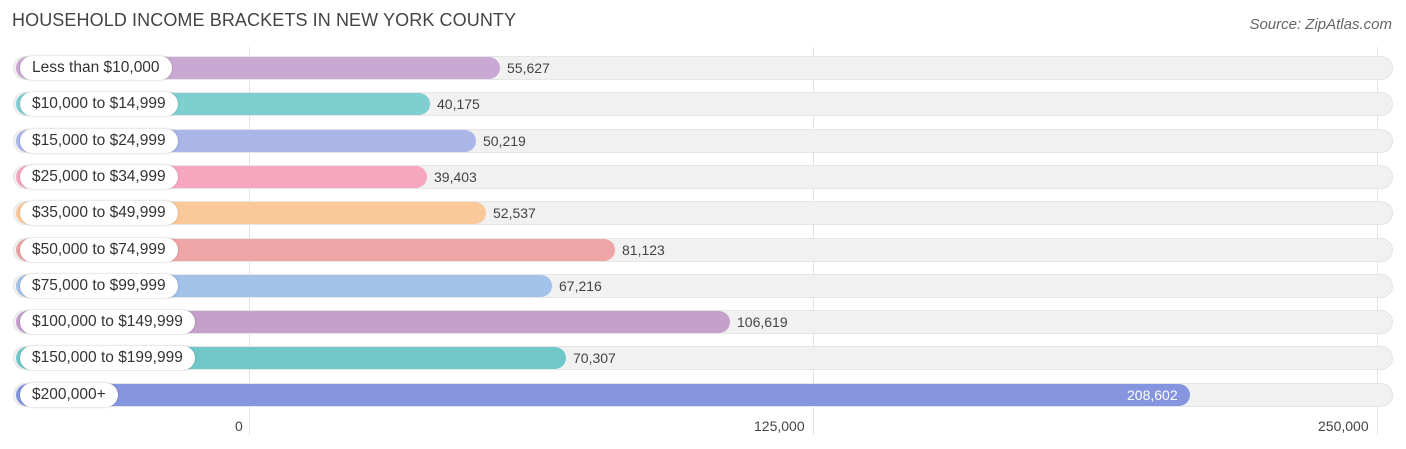 The height and width of the screenshot is (449, 1406). I want to click on value-label: 39,403, so click(455, 177).